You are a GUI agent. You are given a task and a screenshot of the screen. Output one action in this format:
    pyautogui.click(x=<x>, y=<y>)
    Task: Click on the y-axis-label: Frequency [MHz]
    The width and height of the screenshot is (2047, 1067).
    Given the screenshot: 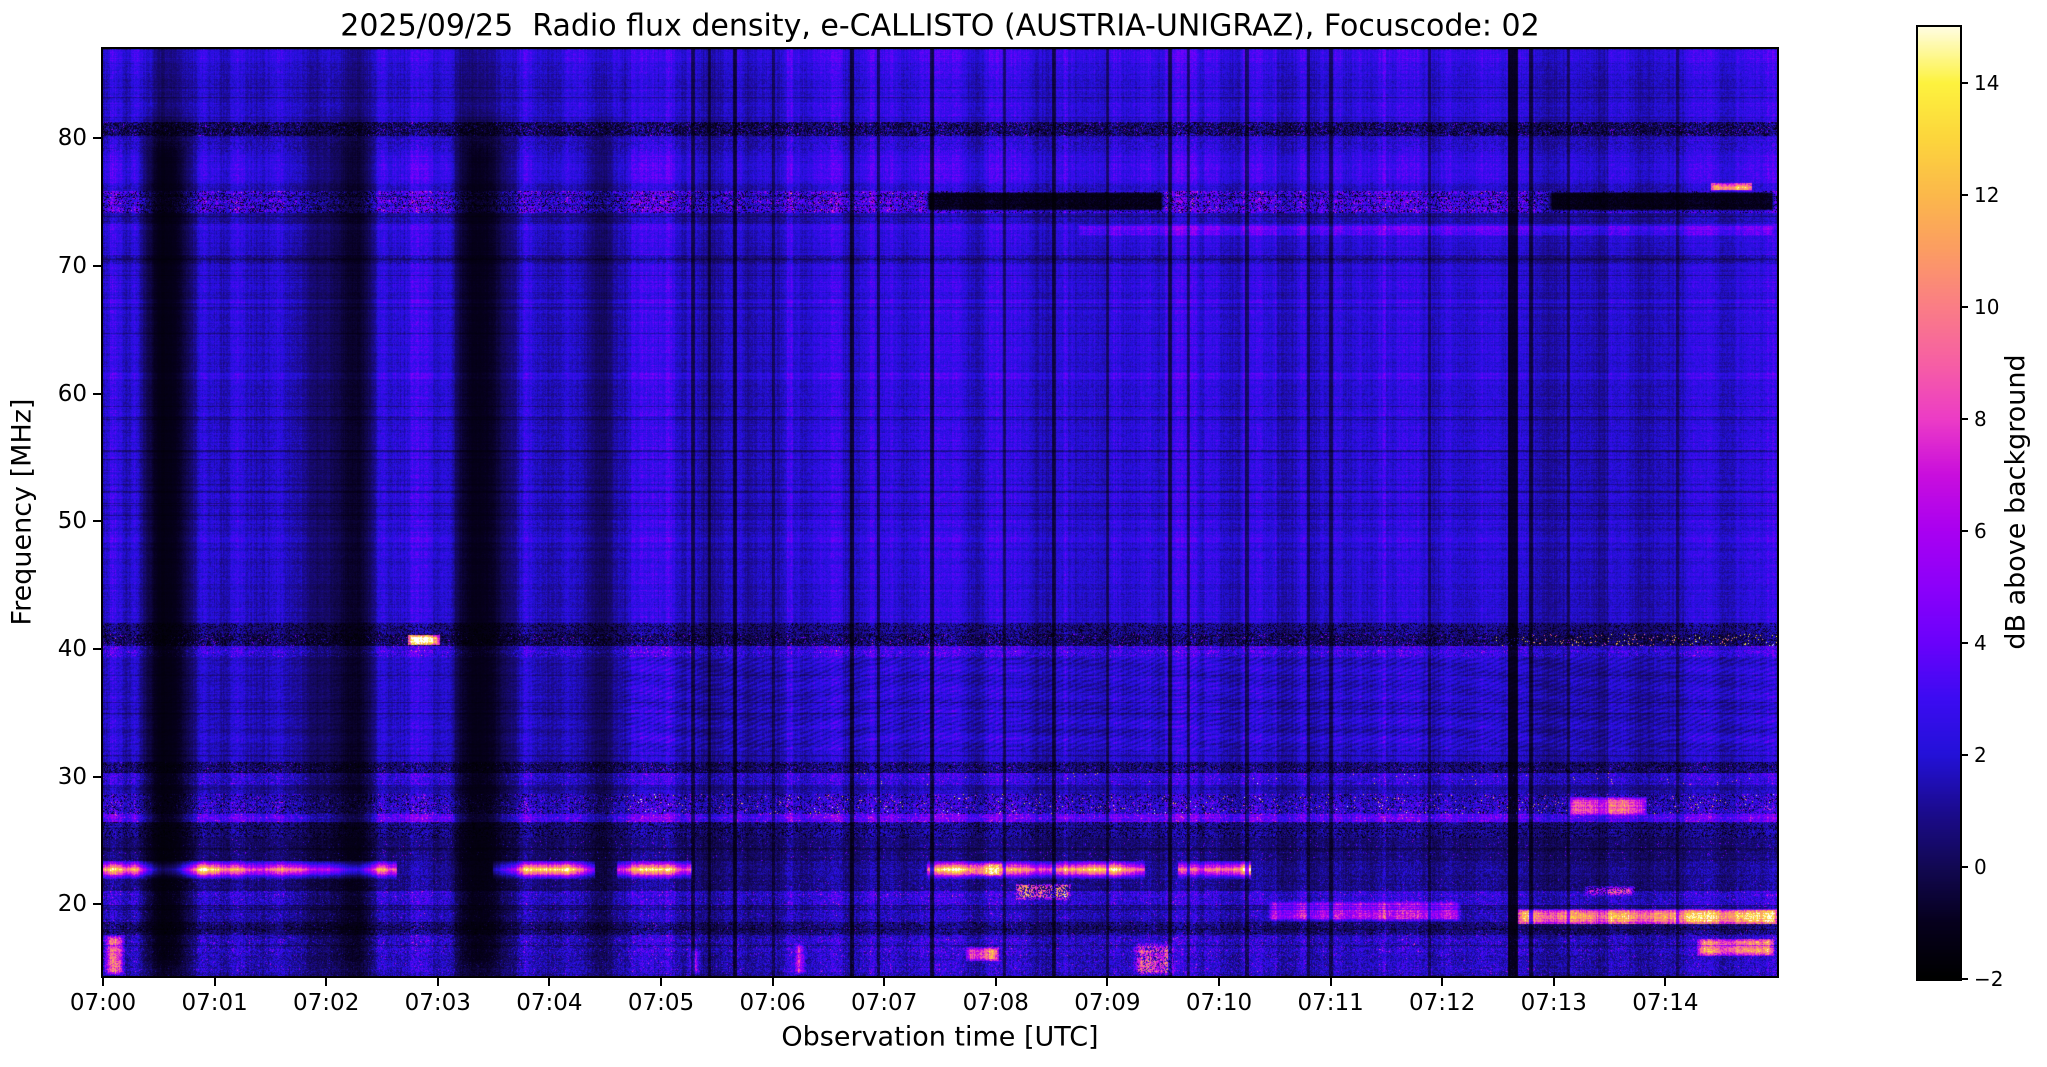 What is the action you would take?
    pyautogui.click(x=22, y=512)
    